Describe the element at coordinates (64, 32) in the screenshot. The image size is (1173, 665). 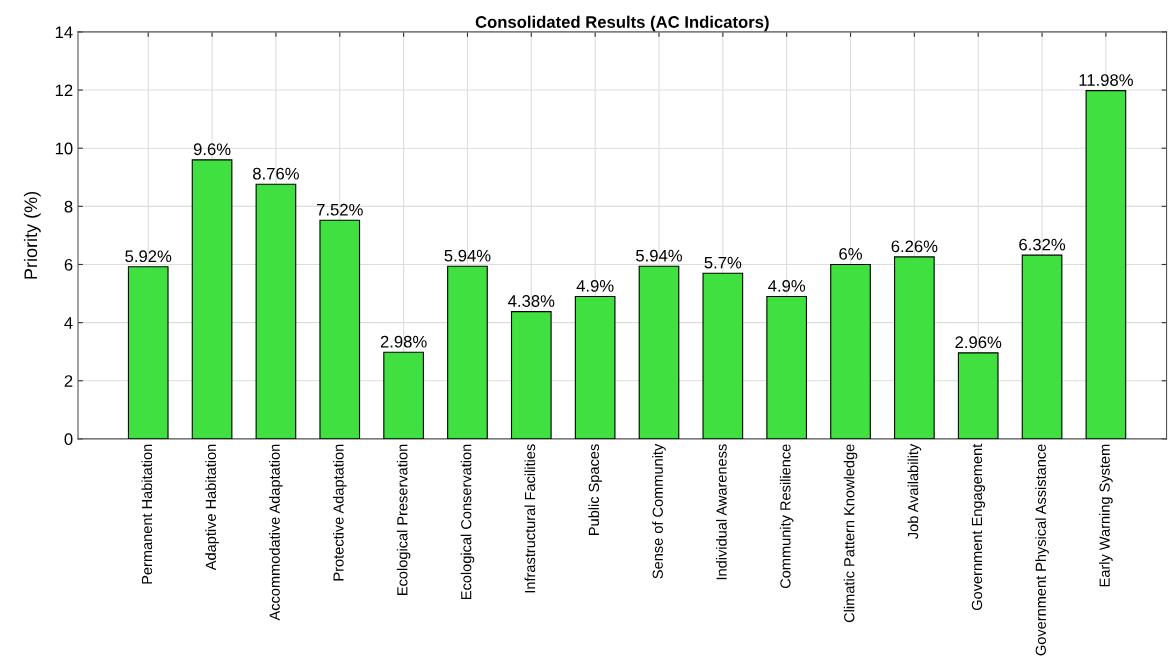
I see `y-tick-label: 14` at that location.